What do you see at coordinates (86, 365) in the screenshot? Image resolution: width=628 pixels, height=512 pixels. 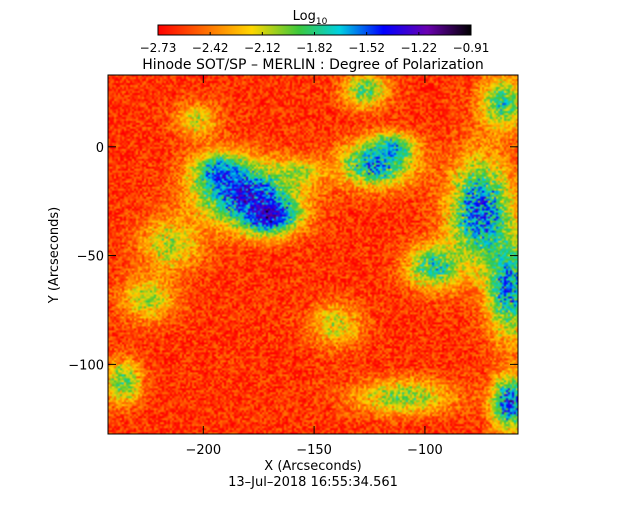 I see `y-tick-label: −100` at bounding box center [86, 365].